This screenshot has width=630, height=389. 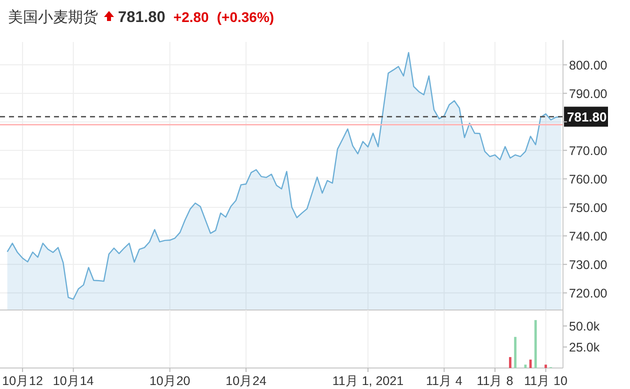 What do you see at coordinates (588, 151) in the screenshot?
I see `y-tick-label: 770.00` at bounding box center [588, 151].